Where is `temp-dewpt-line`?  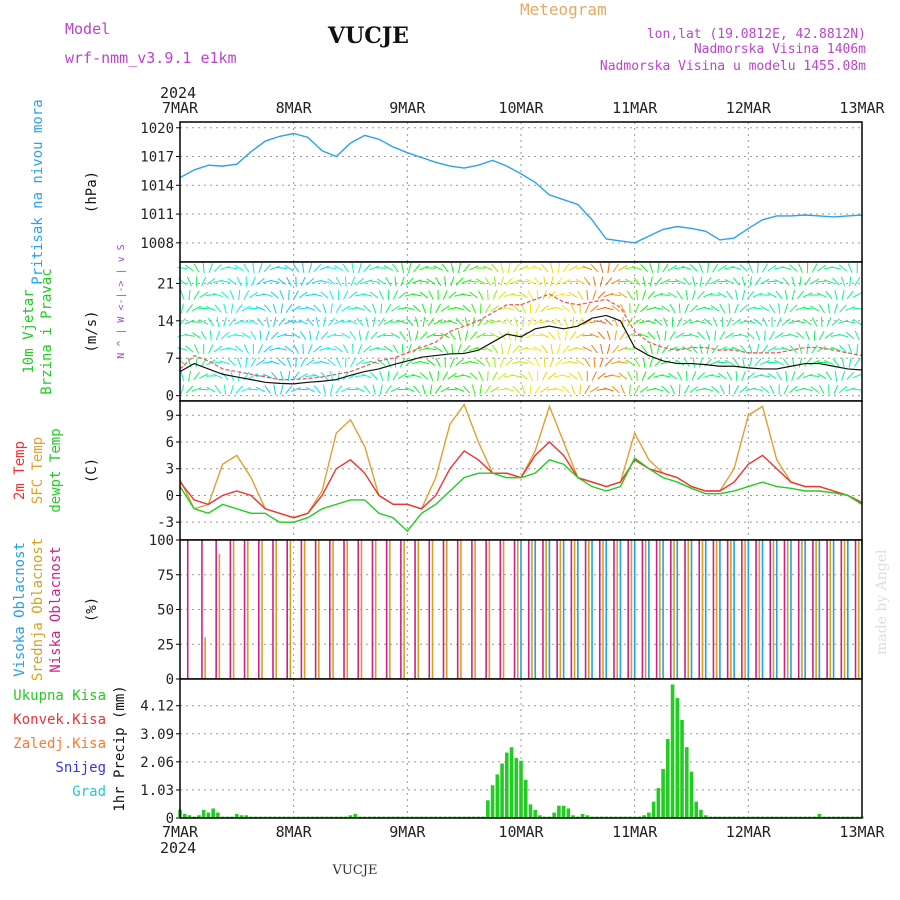 temp-dewpt-line is located at coordinates (521, 494).